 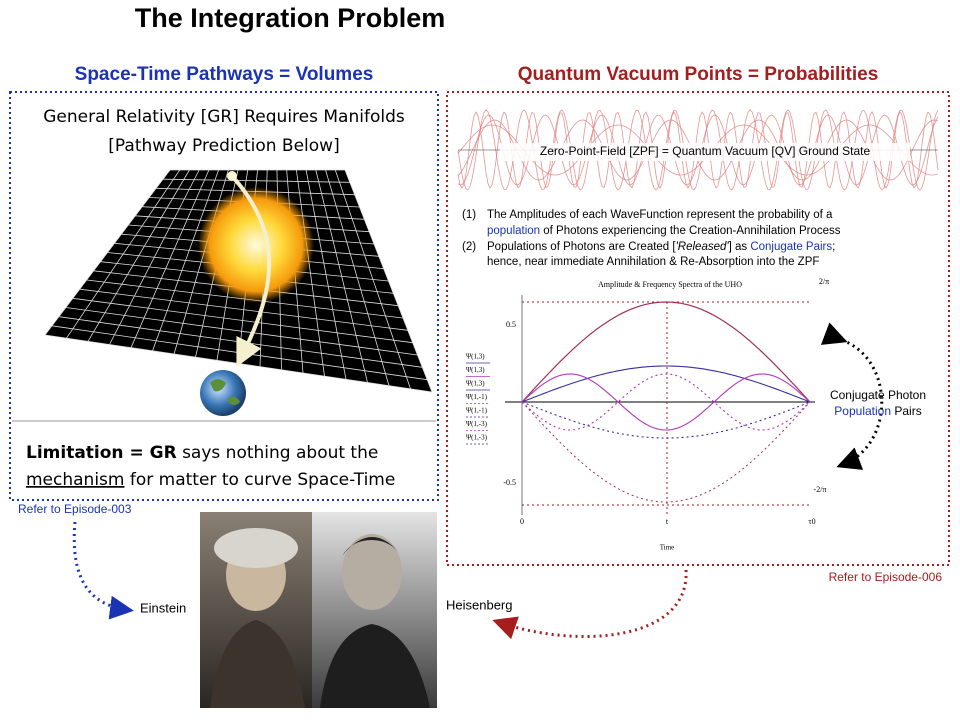 I want to click on side-line: Population Pairs, so click(x=877, y=411).